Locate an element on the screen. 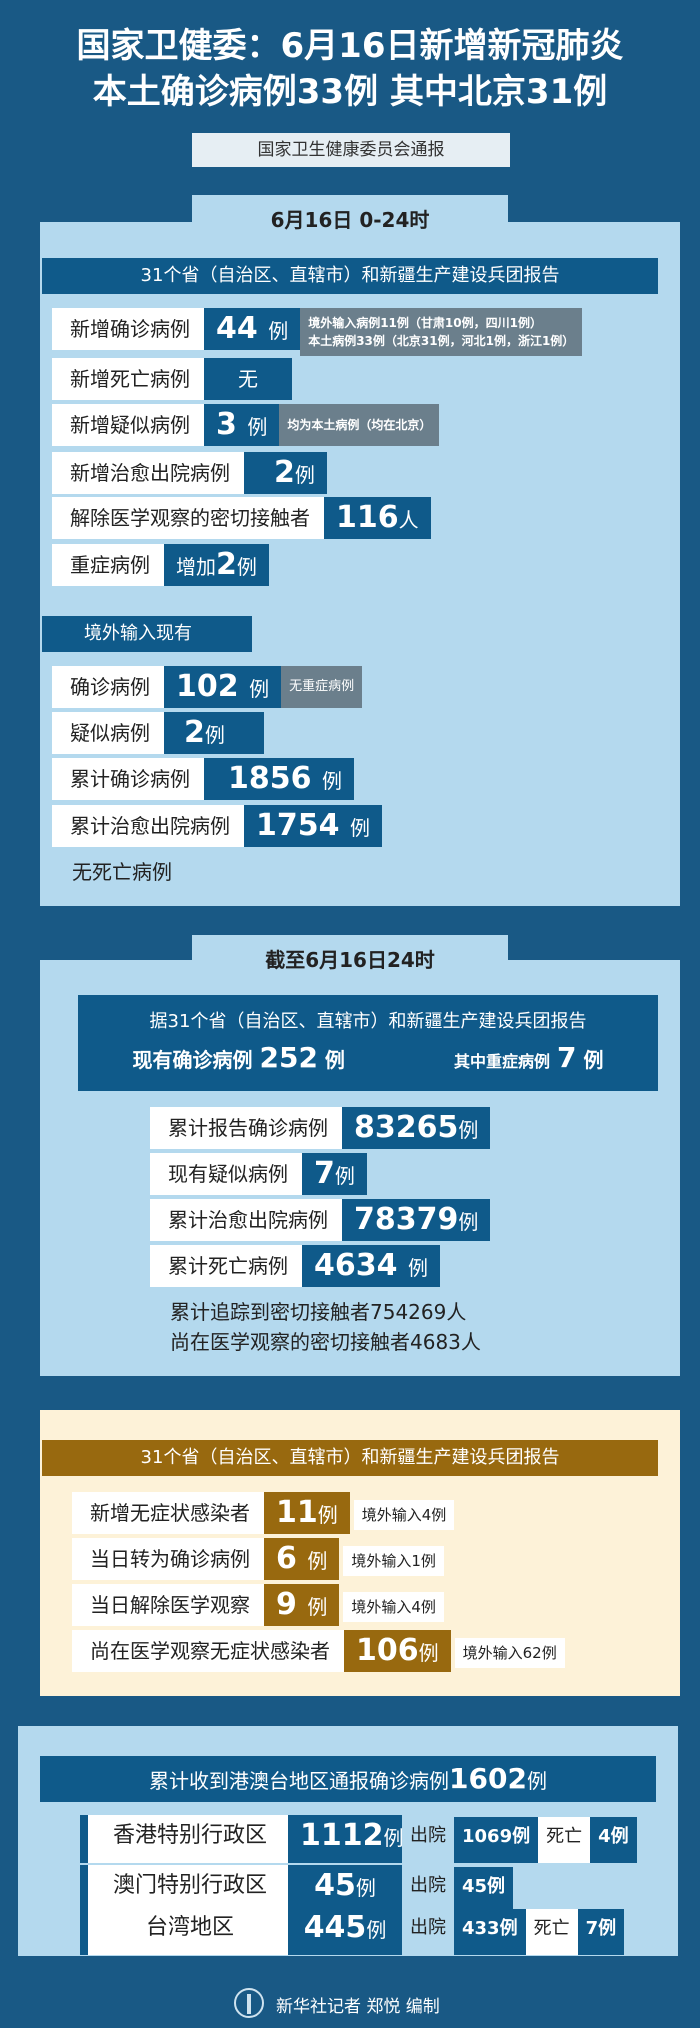 The image size is (700, 2028). imported-title: 境外输入现有 is located at coordinates (147, 634).